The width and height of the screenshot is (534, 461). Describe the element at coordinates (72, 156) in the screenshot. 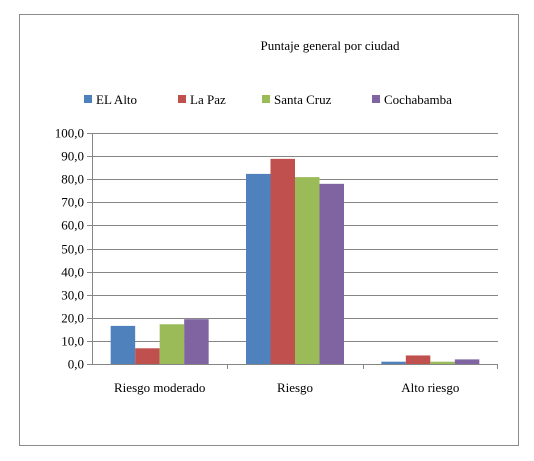

I see `y-tick-label: 90,0` at that location.